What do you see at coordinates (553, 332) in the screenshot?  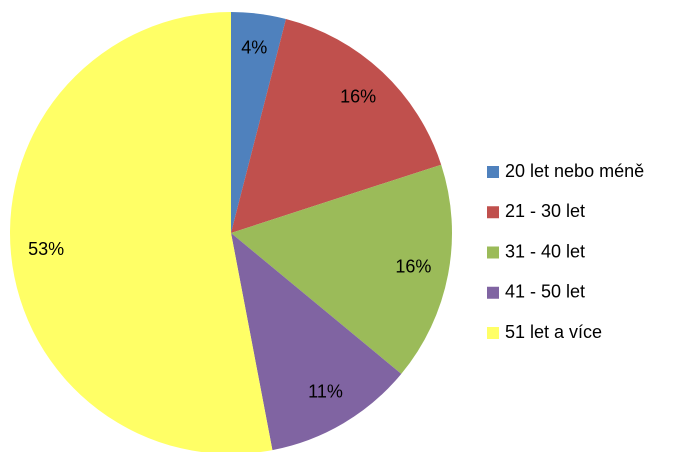 I see `legend-label: 51 let a více` at bounding box center [553, 332].